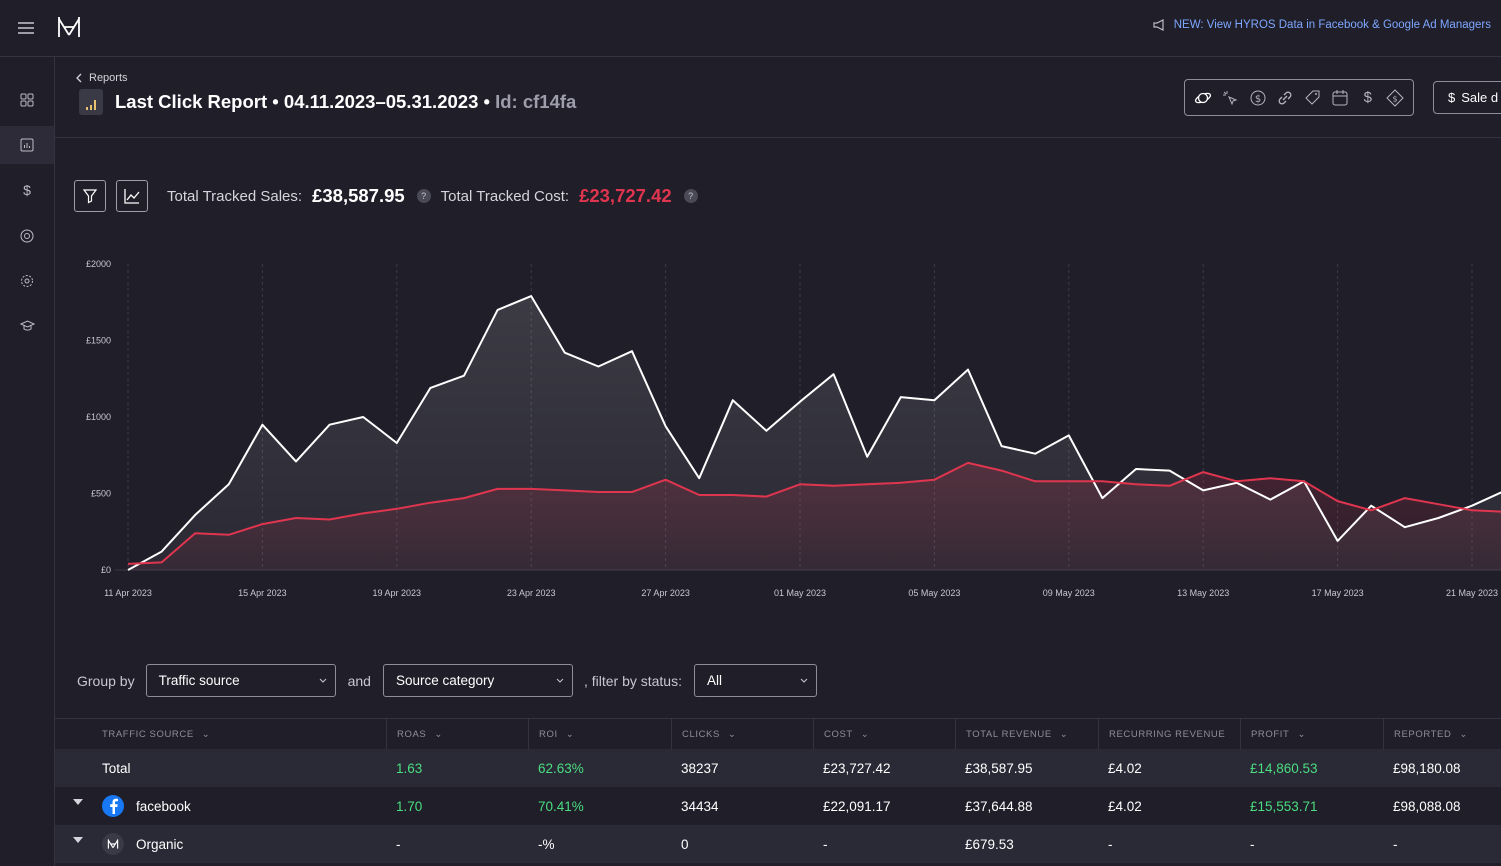  I want to click on column-header-reported: REPORTED ⌄, so click(1442, 734).